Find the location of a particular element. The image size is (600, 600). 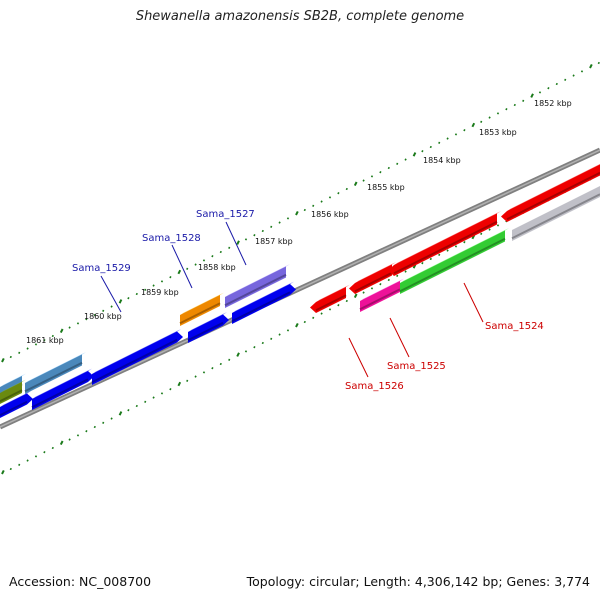

feature-sama-1529-shadow is located at coordinates (53, 377).